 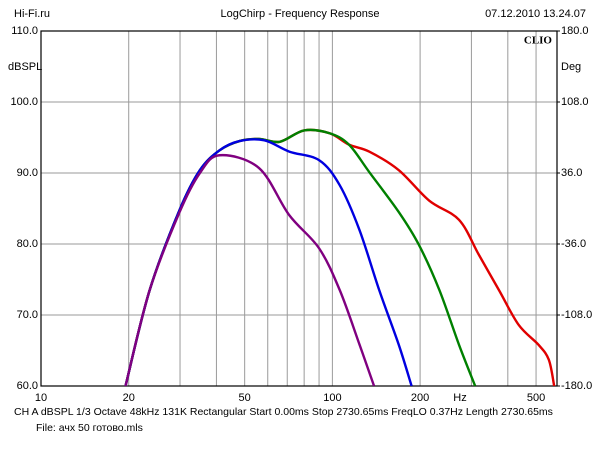 I want to click on y-tick-label: 110.0, so click(x=24, y=31).